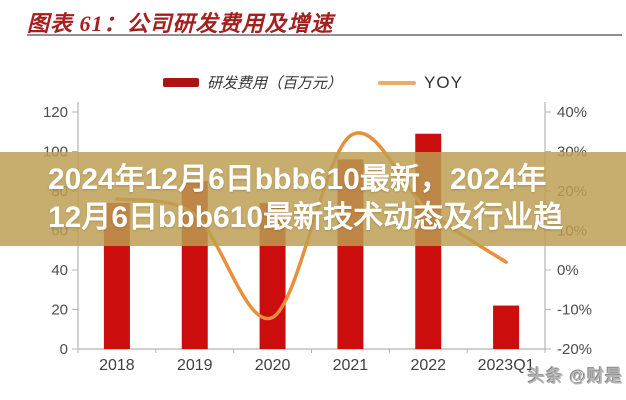 This screenshot has height=400, width=626. What do you see at coordinates (397, 82) in the screenshot?
I see `line-series-swatch-icon` at bounding box center [397, 82].